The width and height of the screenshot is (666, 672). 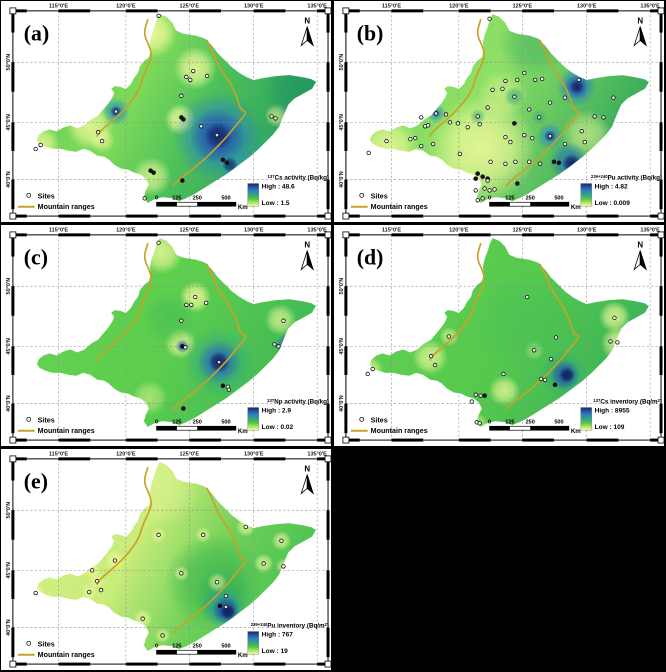 What do you see at coordinates (243, 207) in the screenshot?
I see `scale-bar-unit: Km` at bounding box center [243, 207].